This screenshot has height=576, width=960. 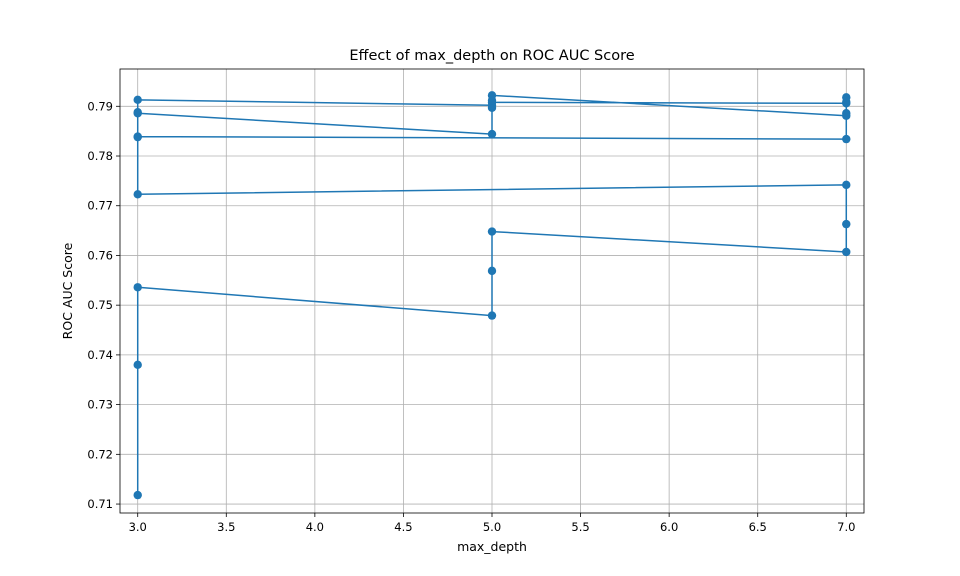 What do you see at coordinates (100, 305) in the screenshot?
I see `y-tick-label: 0.75` at bounding box center [100, 305].